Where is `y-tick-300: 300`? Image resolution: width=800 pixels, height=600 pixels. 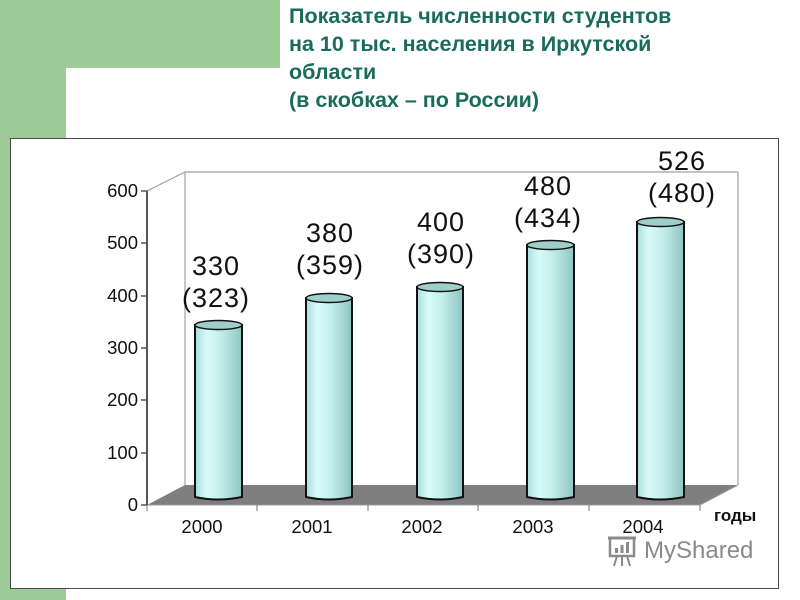
y-tick-300: 300 is located at coordinates (122, 347).